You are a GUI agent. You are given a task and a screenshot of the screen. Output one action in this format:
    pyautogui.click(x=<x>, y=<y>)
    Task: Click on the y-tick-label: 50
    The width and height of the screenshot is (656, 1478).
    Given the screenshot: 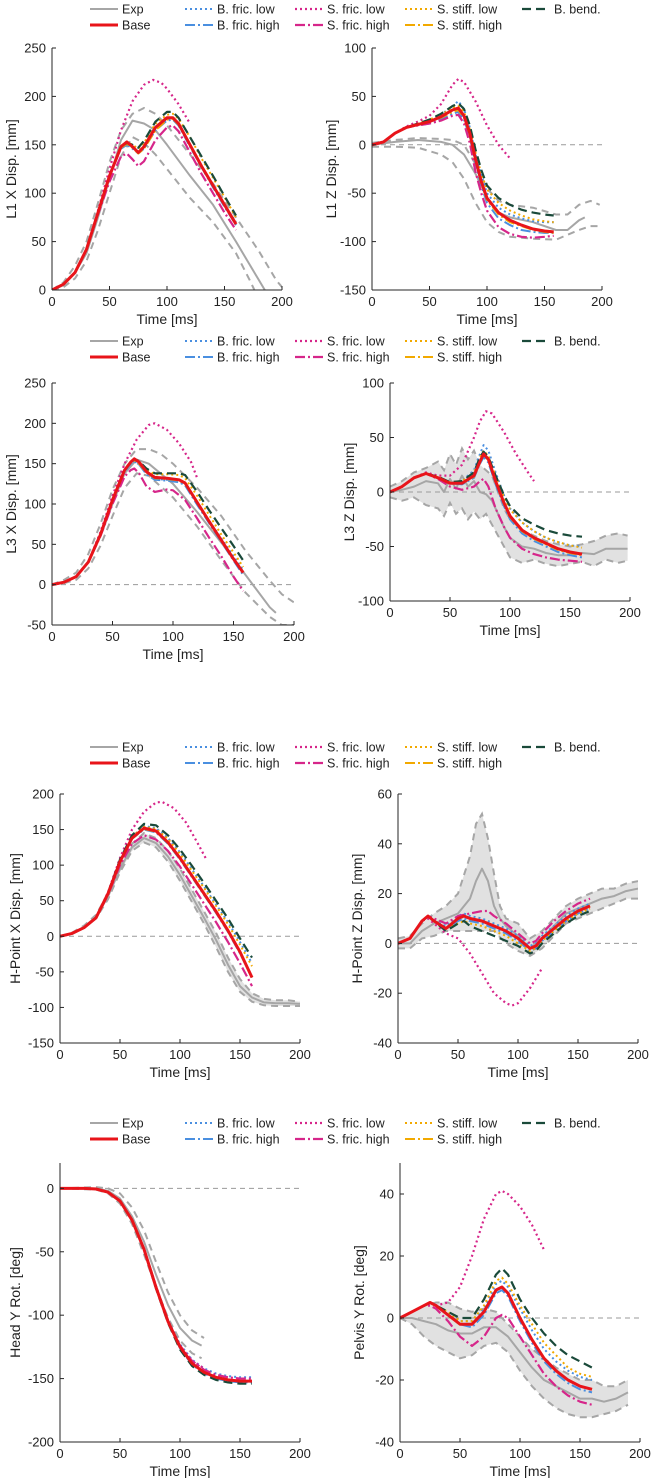 What is the action you would take?
    pyautogui.click(x=47, y=900)
    